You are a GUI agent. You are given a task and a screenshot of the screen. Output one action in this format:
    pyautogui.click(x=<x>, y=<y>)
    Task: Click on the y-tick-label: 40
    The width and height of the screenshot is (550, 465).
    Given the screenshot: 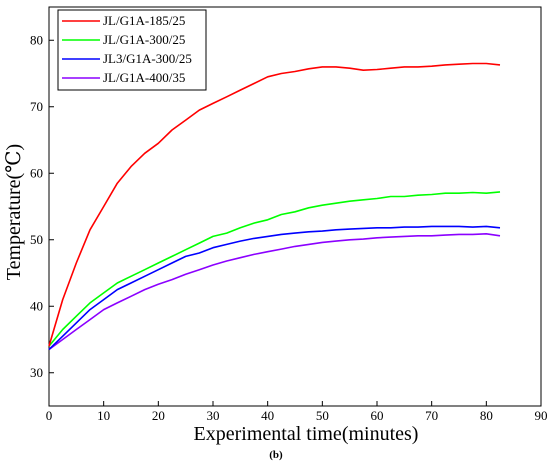 What is the action you would take?
    pyautogui.click(x=36, y=305)
    